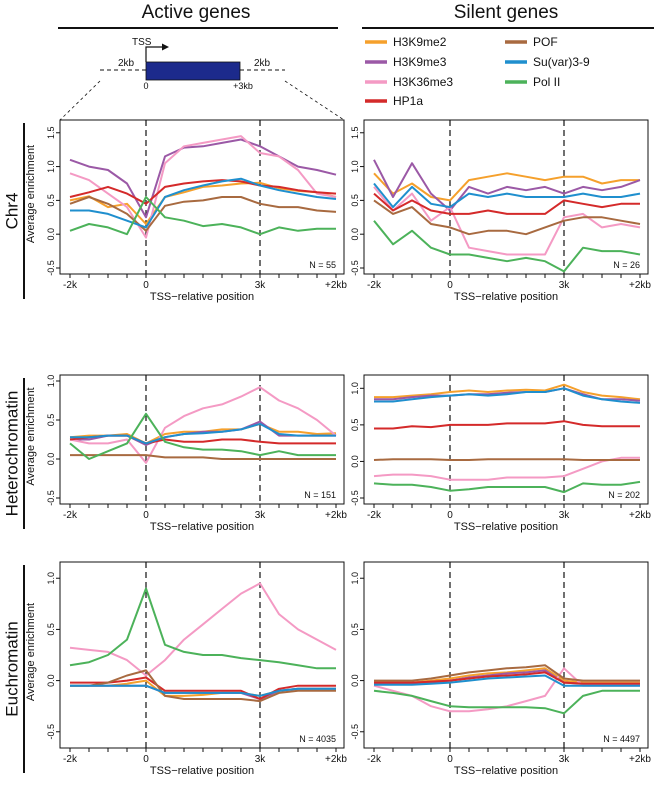  What do you see at coordinates (420, 42) in the screenshot?
I see `legend-label-h3k9me2: H3K9me2` at bounding box center [420, 42].